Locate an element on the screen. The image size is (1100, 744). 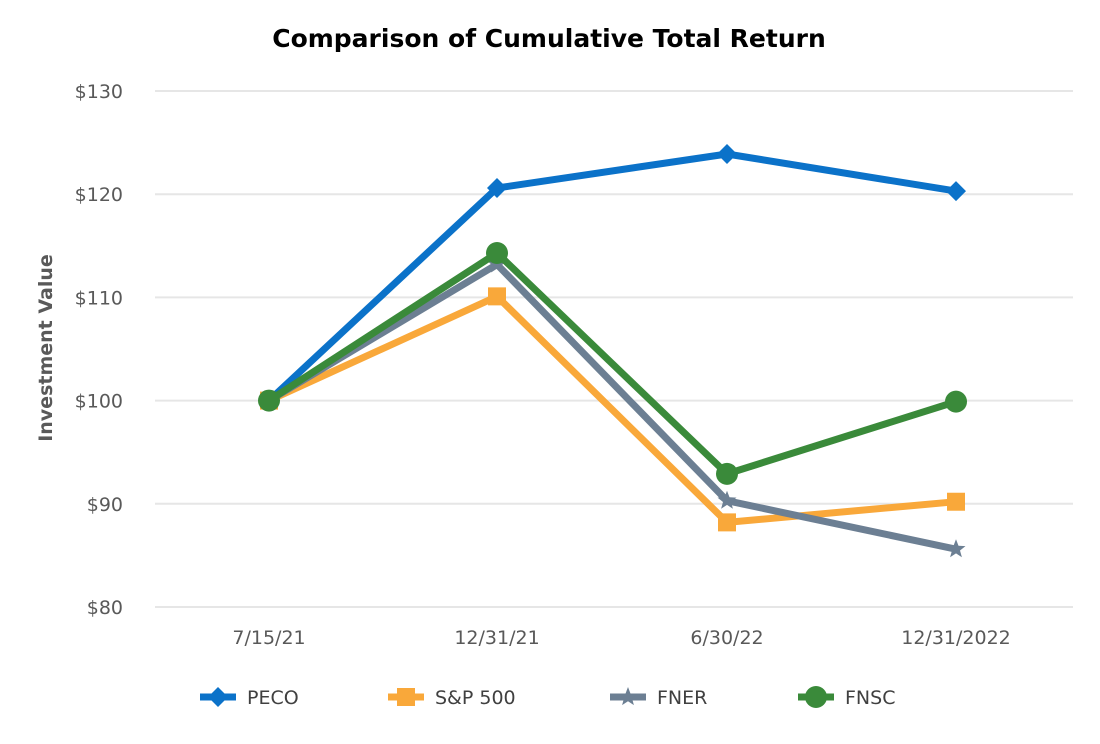
legend-item-fner: FNER is located at coordinates (658, 698).